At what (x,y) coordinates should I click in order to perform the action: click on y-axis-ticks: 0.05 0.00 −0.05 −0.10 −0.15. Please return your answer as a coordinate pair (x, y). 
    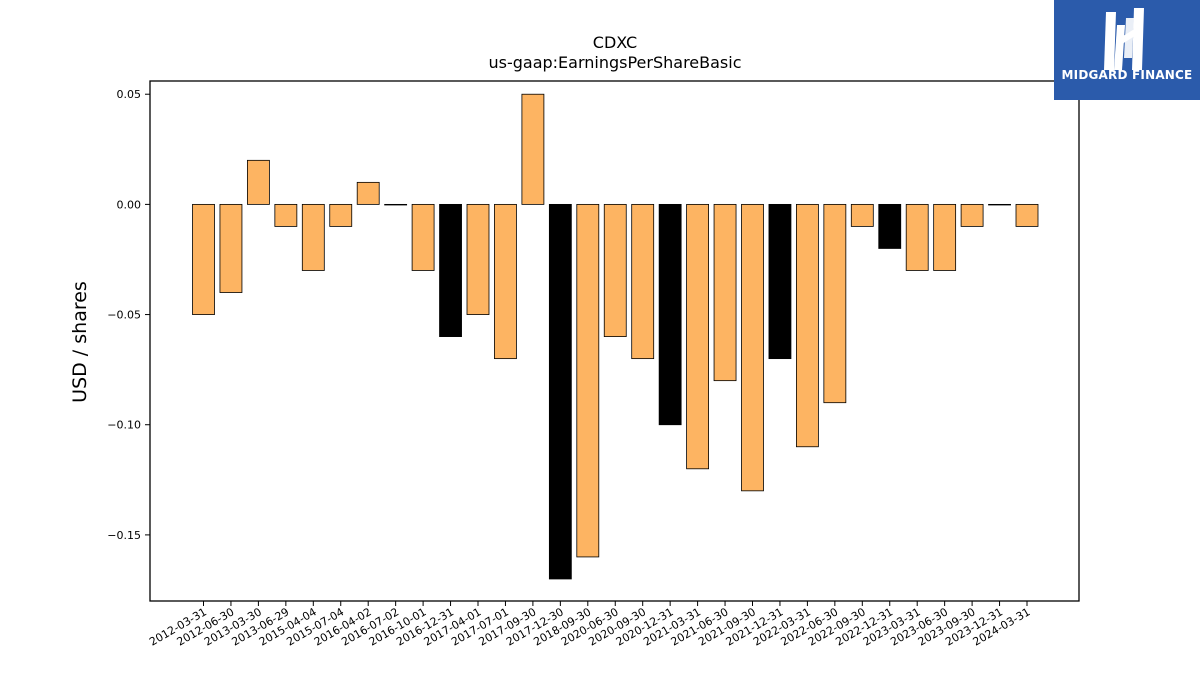
    Looking at the image, I should click on (128, 315).